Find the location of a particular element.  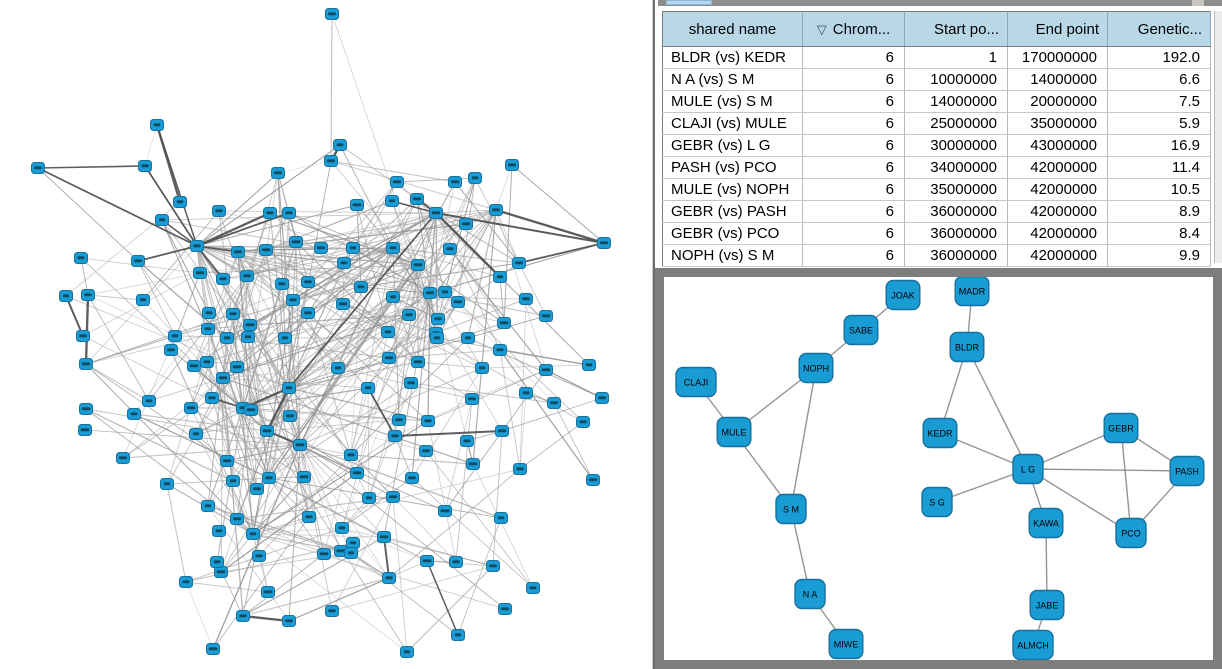

table-cell: 20000000 is located at coordinates (1057, 101).